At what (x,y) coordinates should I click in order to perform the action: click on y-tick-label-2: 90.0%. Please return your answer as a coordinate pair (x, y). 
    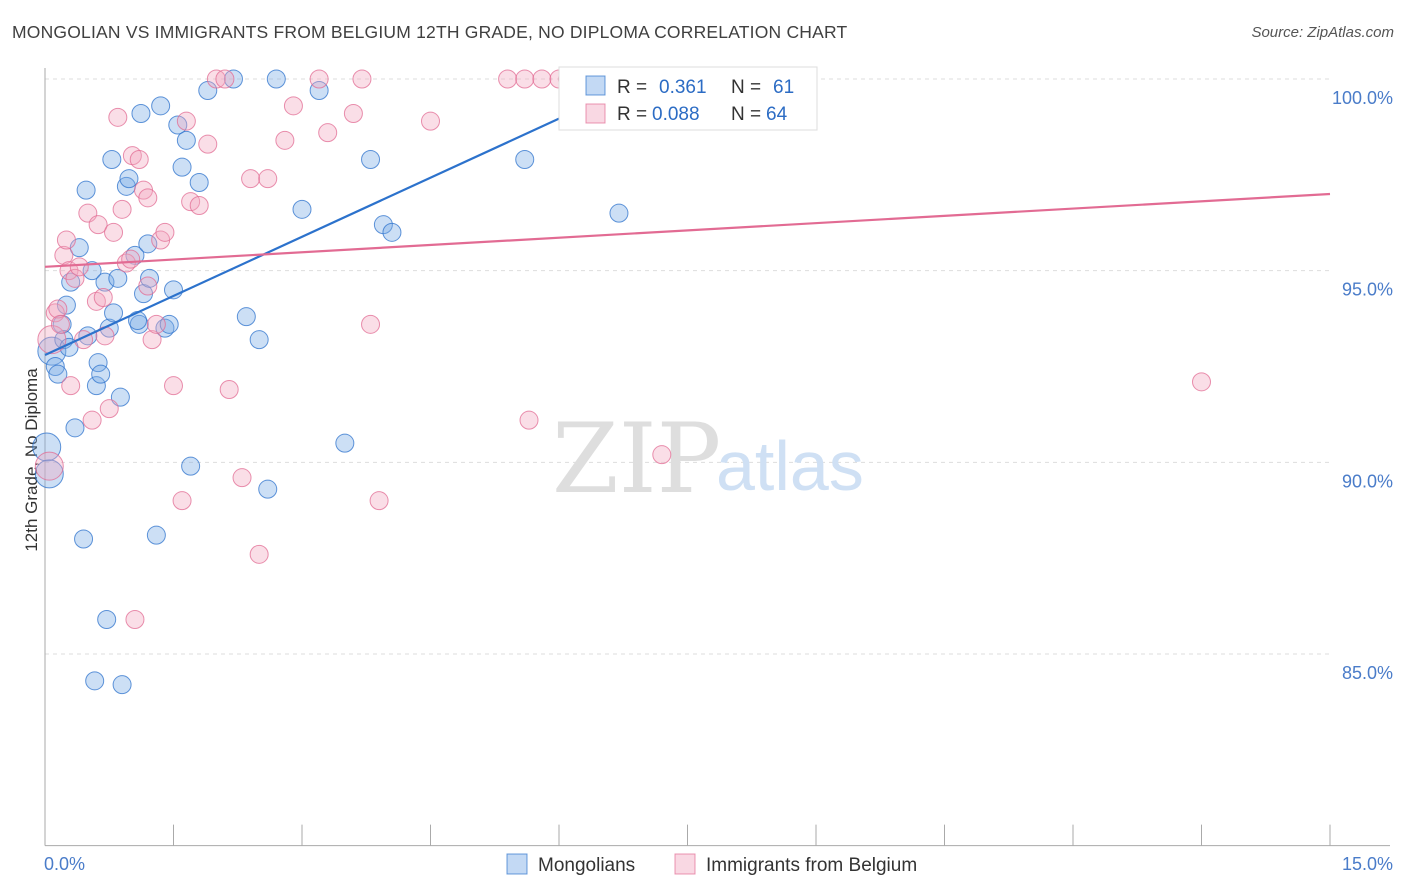
    Looking at the image, I should click on (1367, 481).